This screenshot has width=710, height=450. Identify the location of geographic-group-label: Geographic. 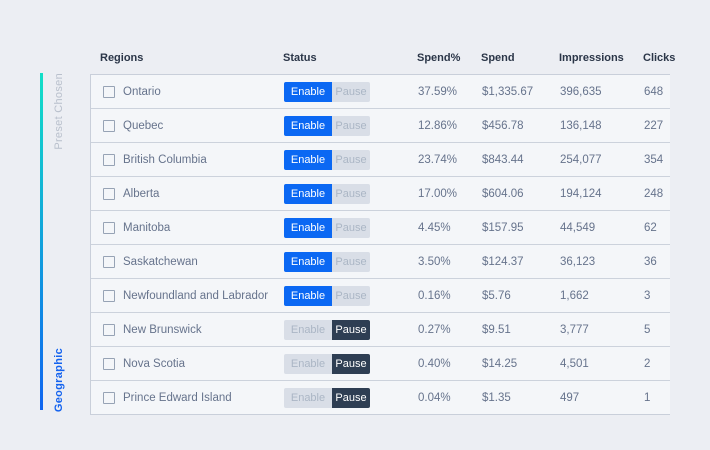
(59, 380).